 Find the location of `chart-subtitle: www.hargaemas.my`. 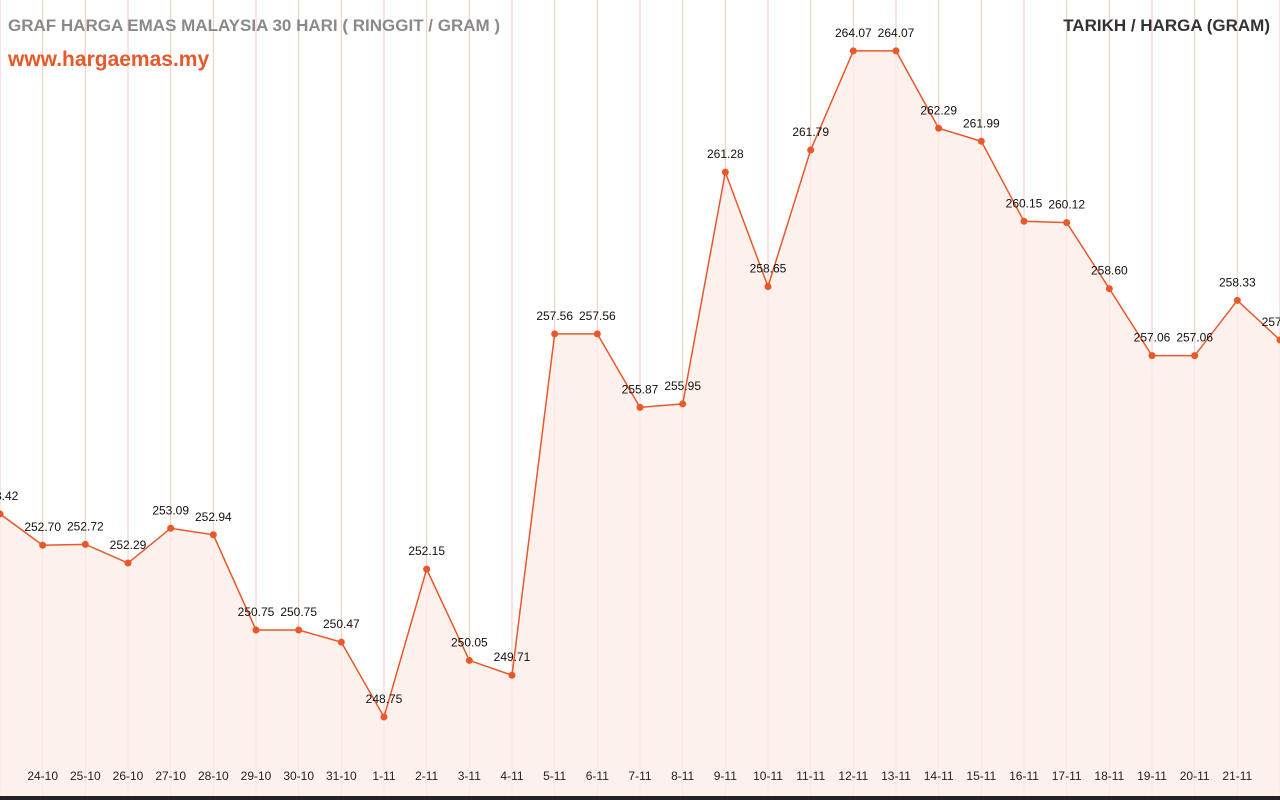

chart-subtitle: www.hargaemas.my is located at coordinates (108, 59).